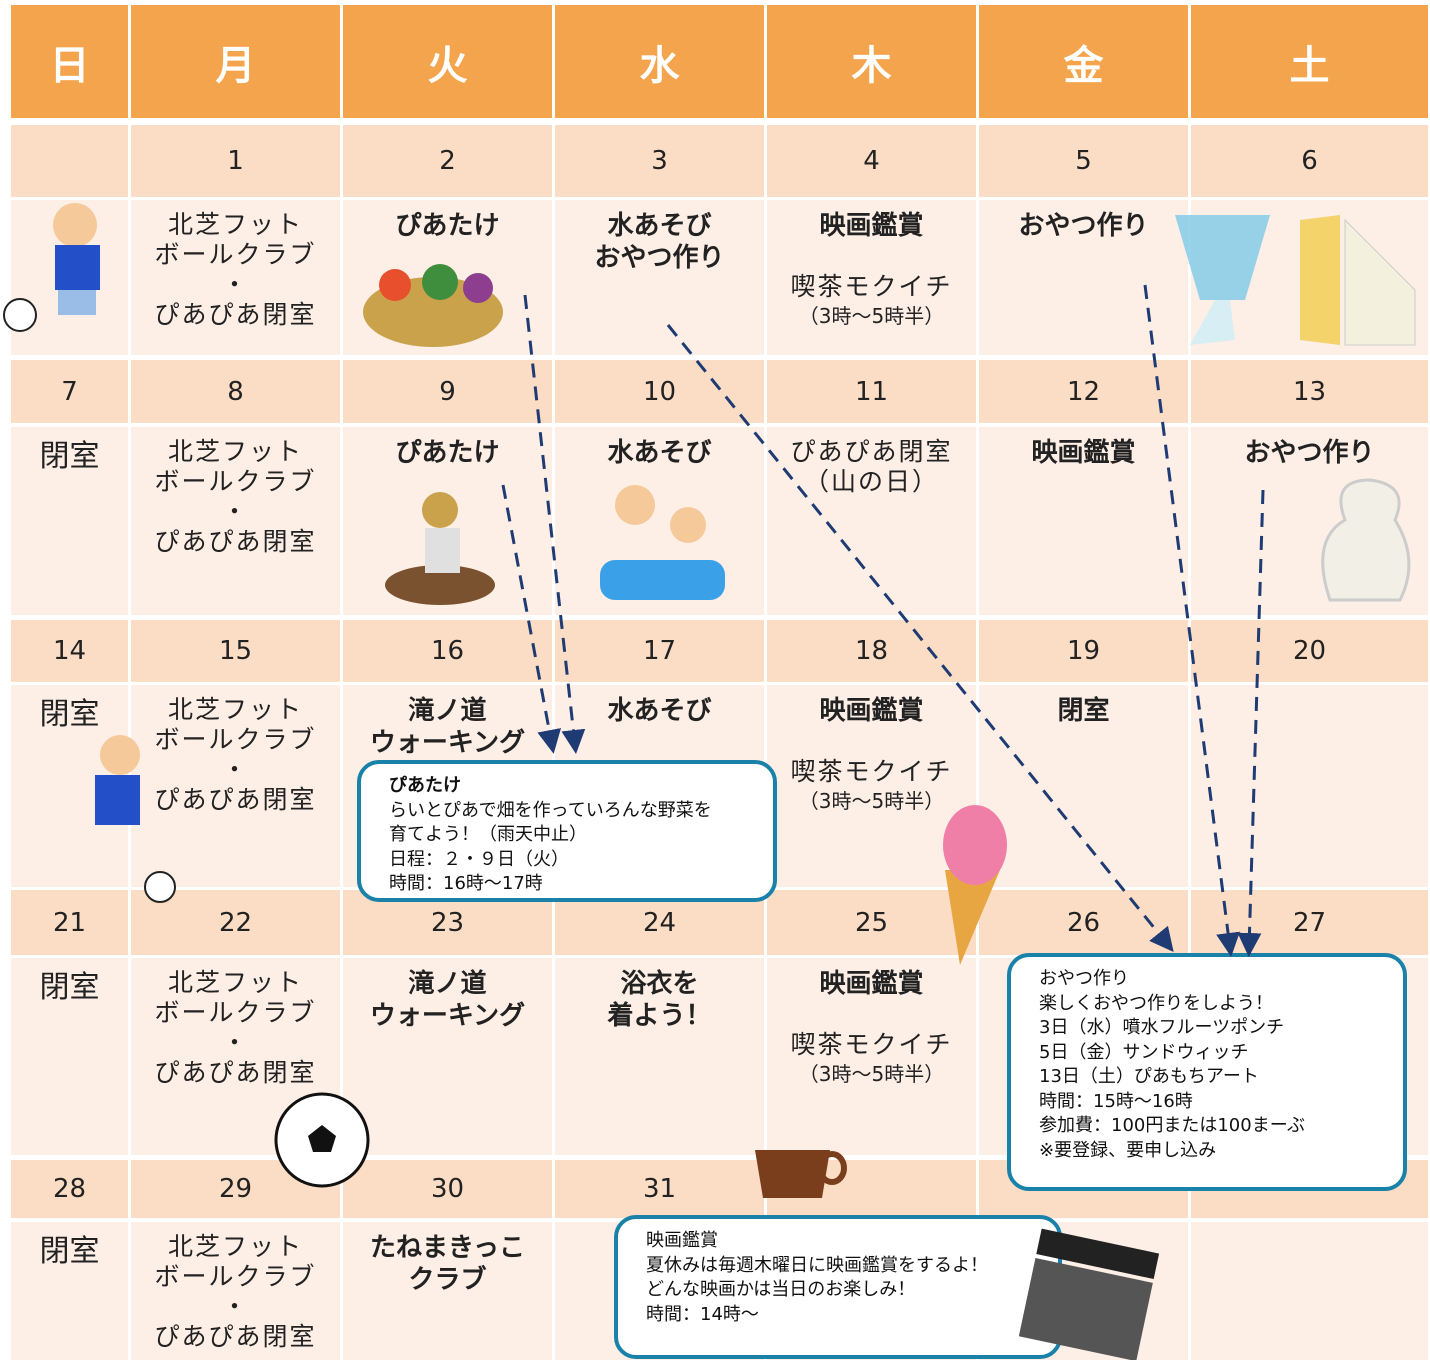  Describe the element at coordinates (235, 922) in the screenshot. I see `date-cell: 22` at that location.